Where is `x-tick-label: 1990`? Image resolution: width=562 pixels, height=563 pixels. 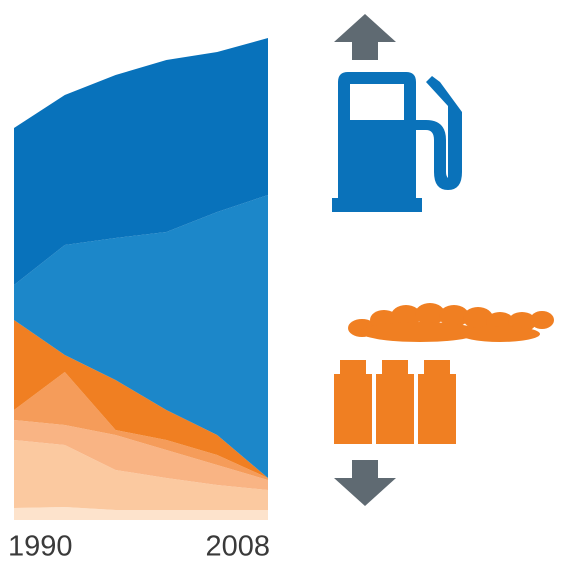 x-tick-label: 1990 is located at coordinates (40, 547).